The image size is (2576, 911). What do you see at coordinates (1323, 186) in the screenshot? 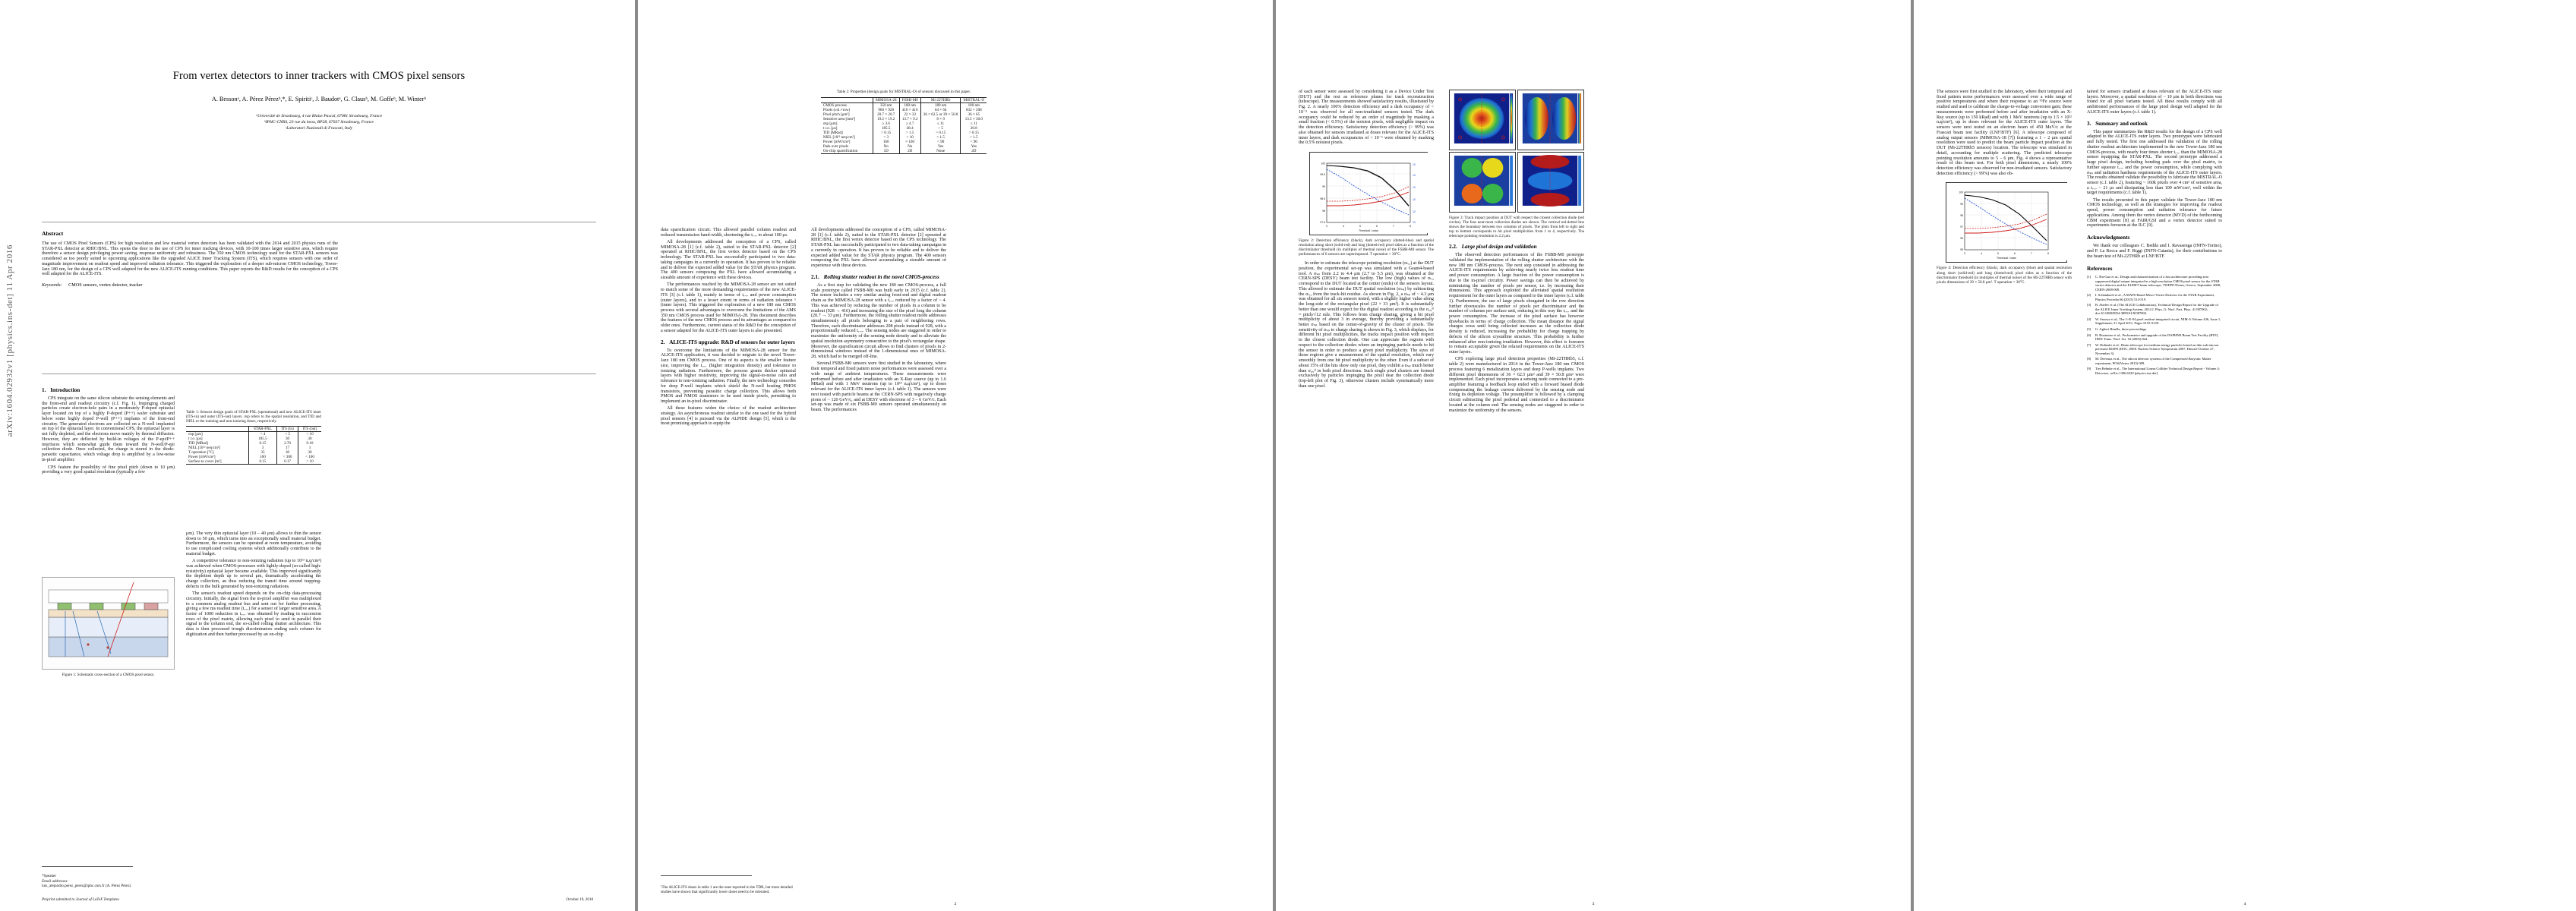
I see `svg-text: 99` at bounding box center [1323, 186].